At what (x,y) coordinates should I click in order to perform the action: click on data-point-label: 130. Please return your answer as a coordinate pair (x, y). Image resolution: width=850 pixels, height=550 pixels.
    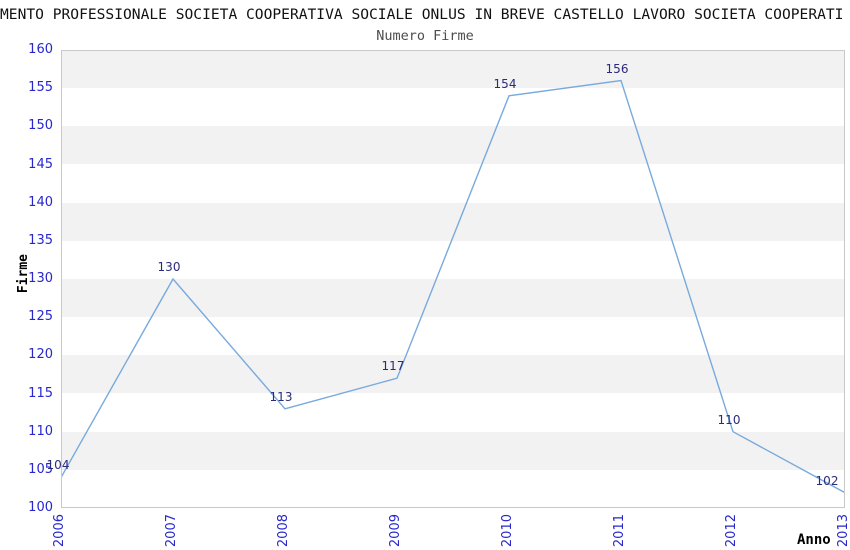
    Looking at the image, I should click on (169, 267).